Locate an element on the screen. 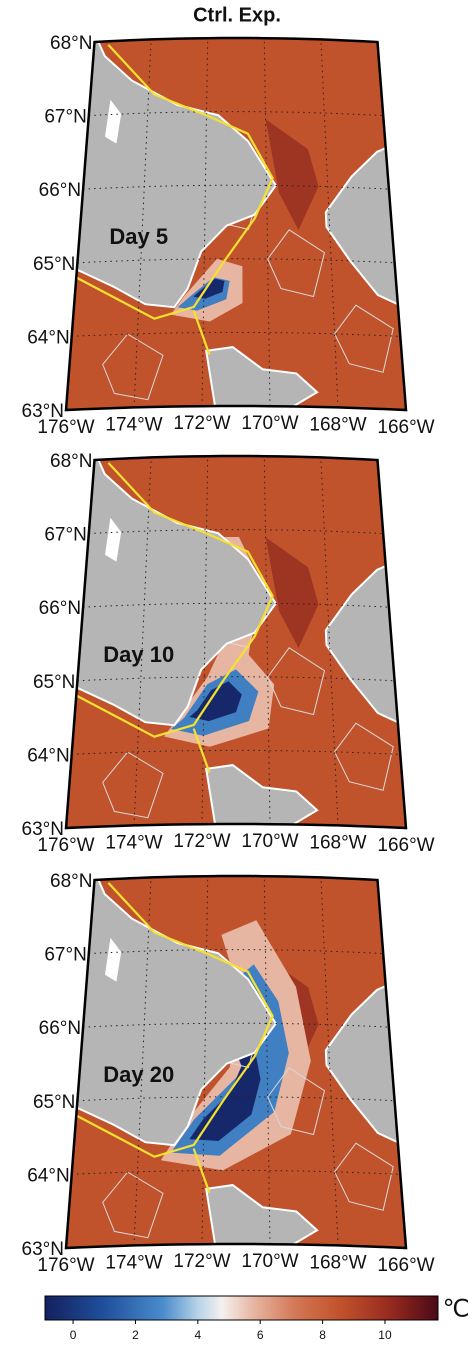 This screenshot has width=474, height=1347. colorbar-tick-label: 2 is located at coordinates (135, 1335).